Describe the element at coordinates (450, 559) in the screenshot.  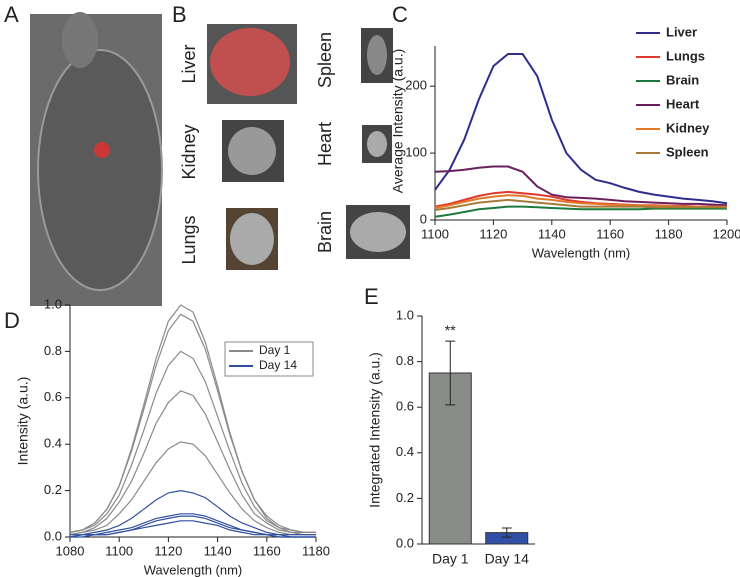
I see `x-tick-label: Day 1` at that location.